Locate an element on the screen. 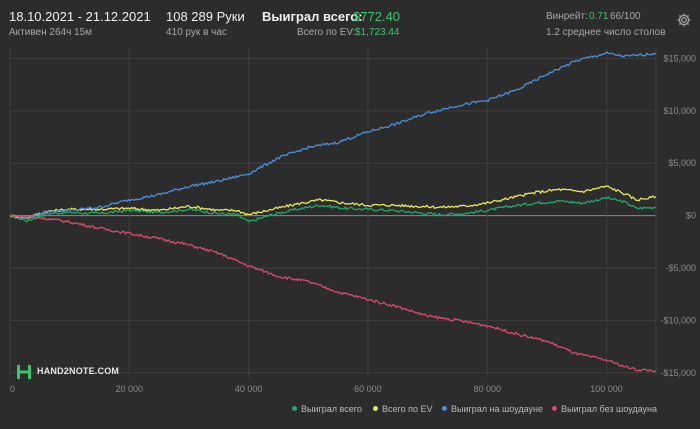 The width and height of the screenshot is (700, 429). x-tick-label: 20 000 is located at coordinates (130, 389).